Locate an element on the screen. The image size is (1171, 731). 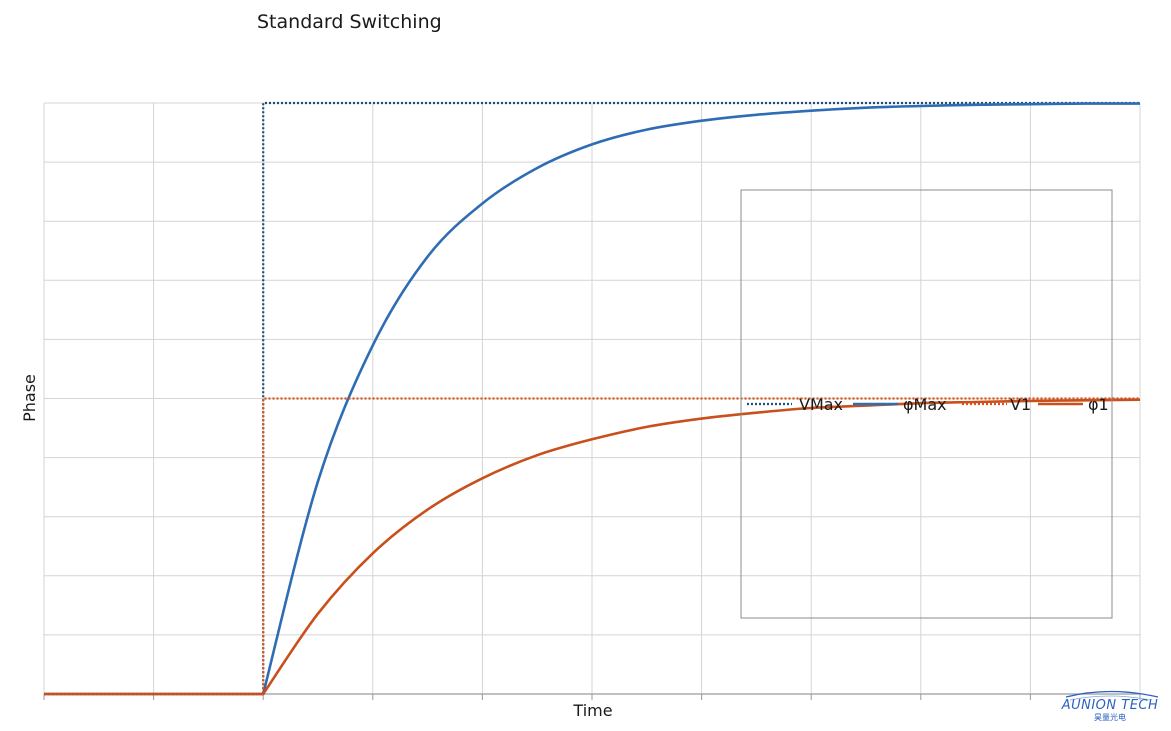
logo-swoosh-upper is located at coordinates (1112, 694).